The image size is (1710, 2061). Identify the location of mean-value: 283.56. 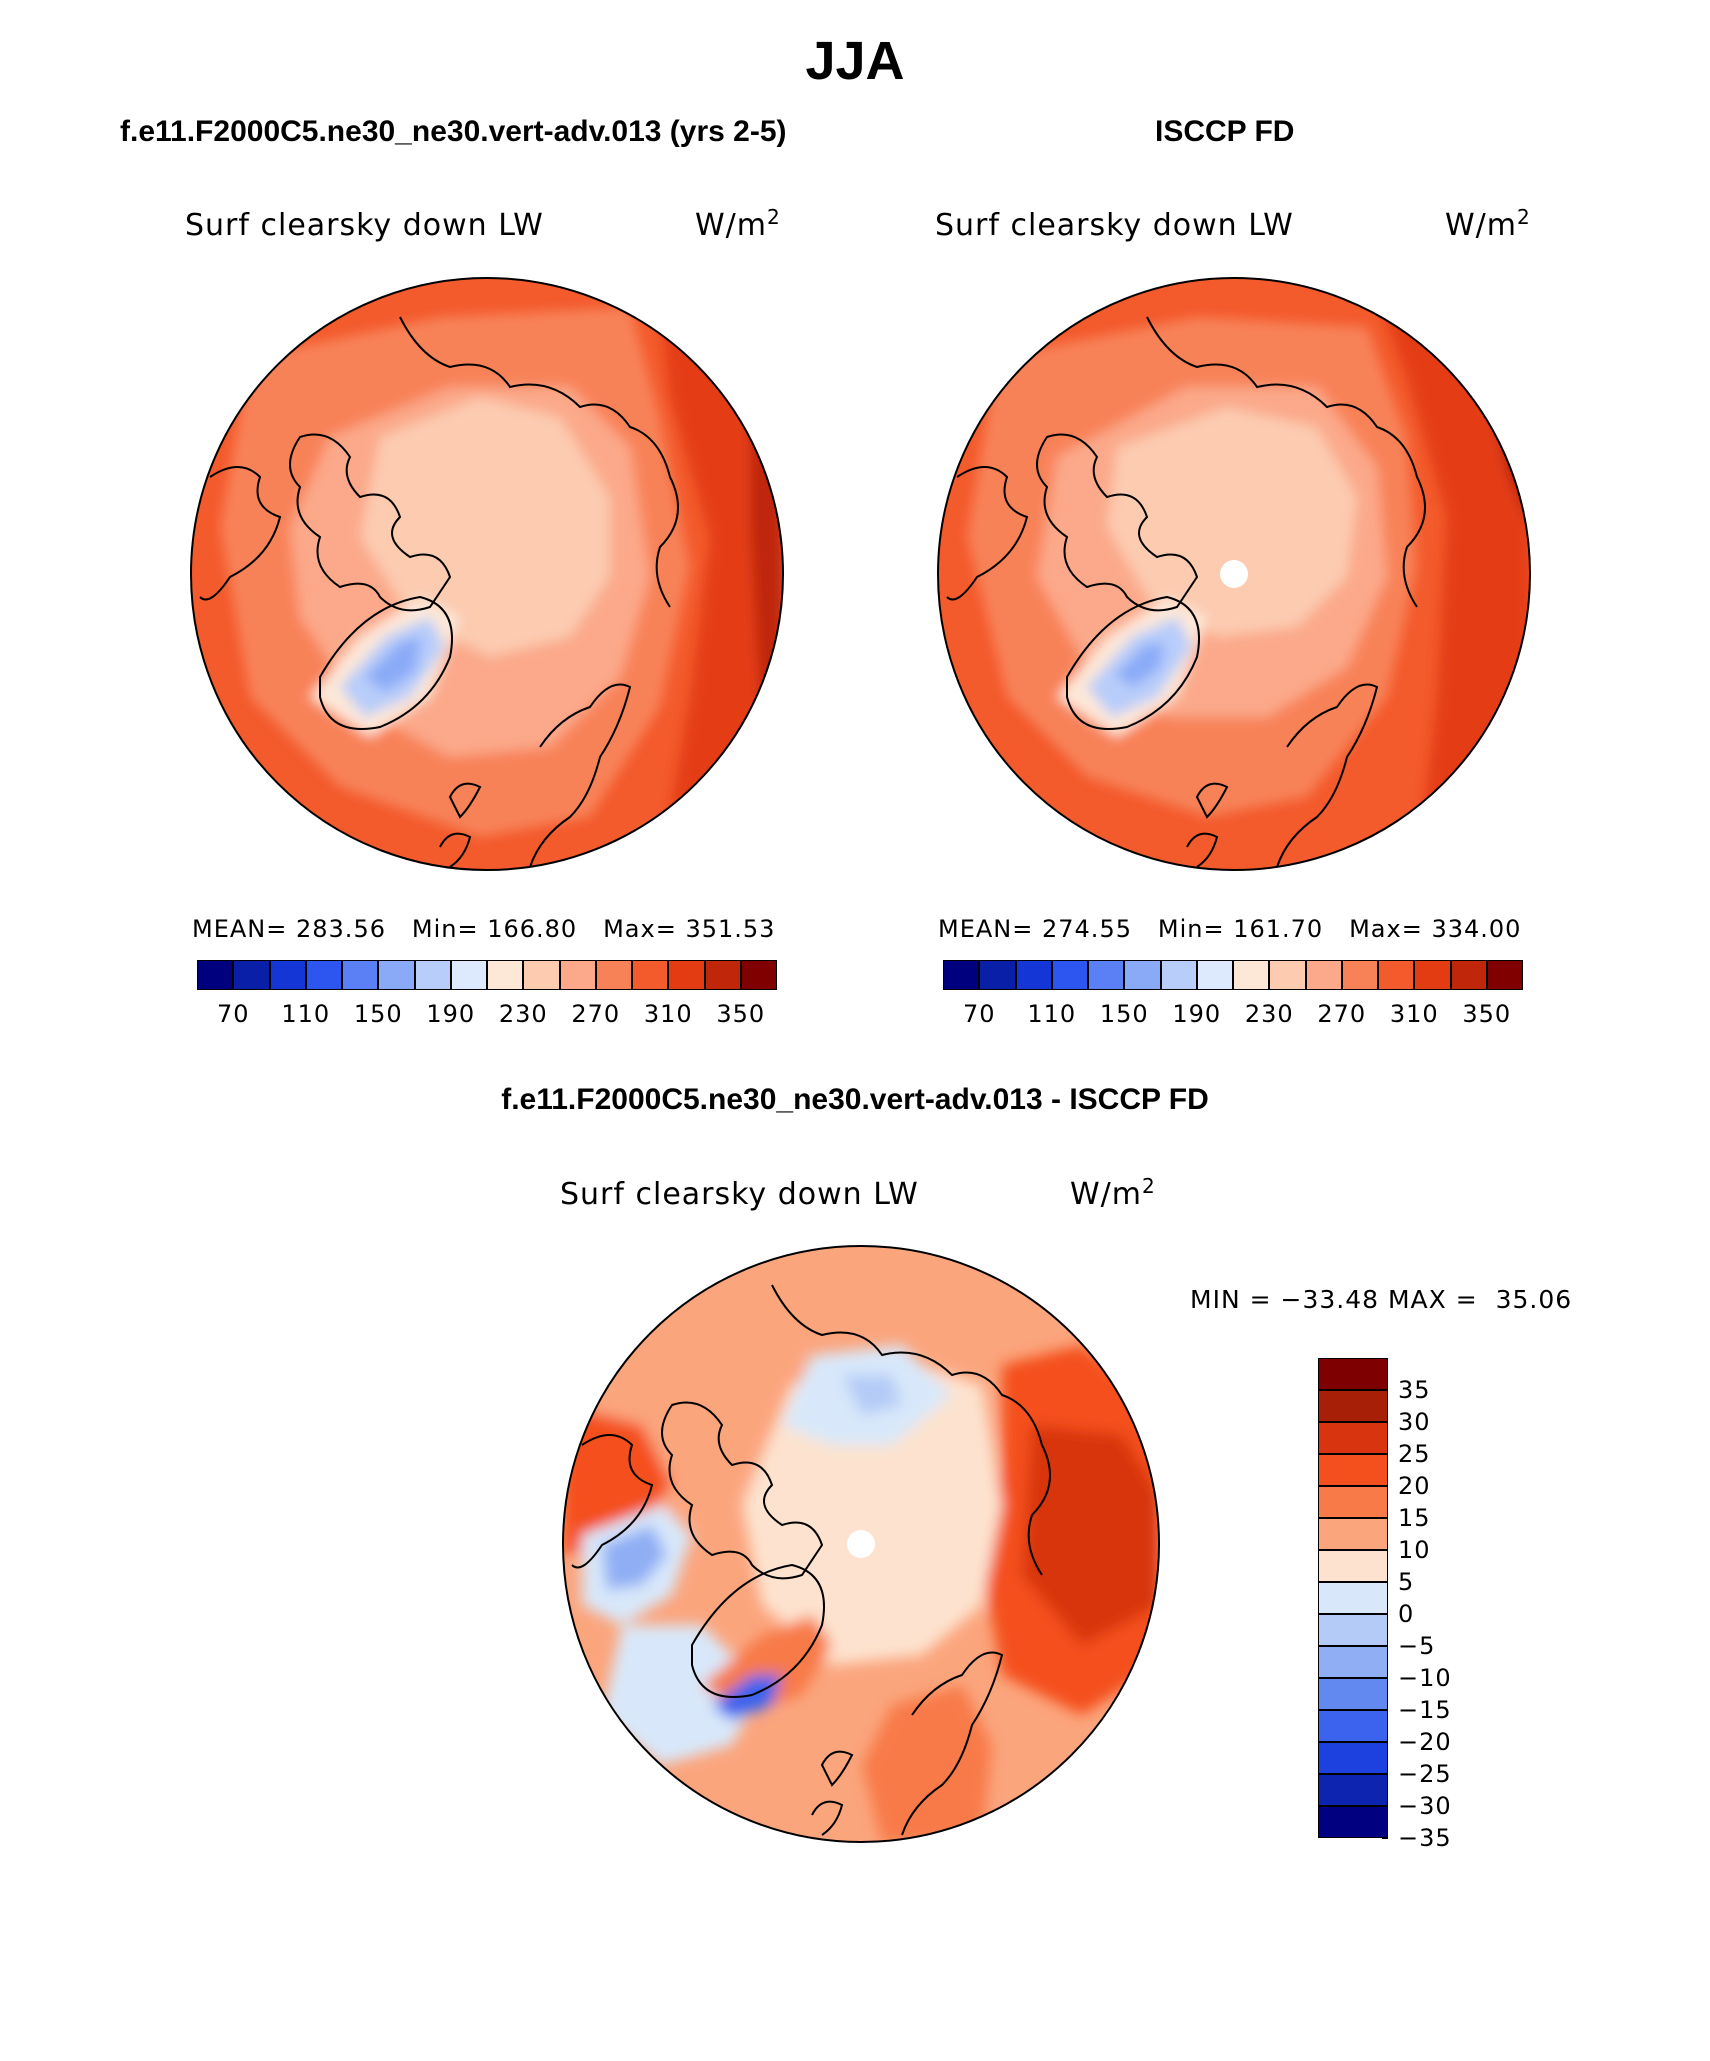
(341, 929).